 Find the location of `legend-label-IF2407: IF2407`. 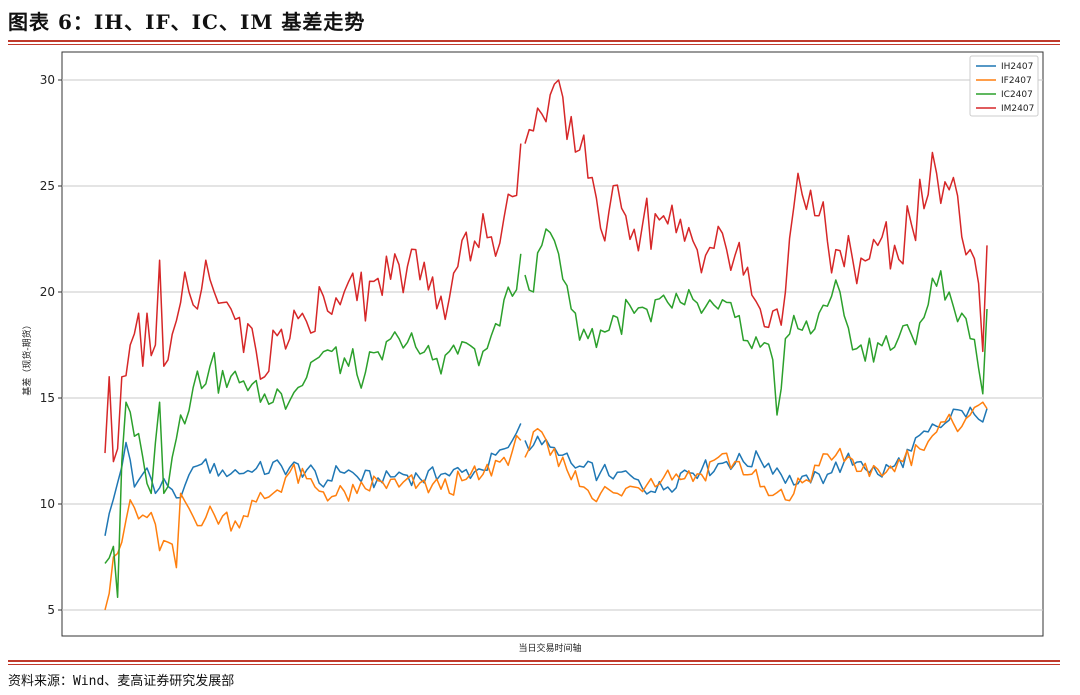

legend-label-IF2407: IF2407 is located at coordinates (1016, 81).